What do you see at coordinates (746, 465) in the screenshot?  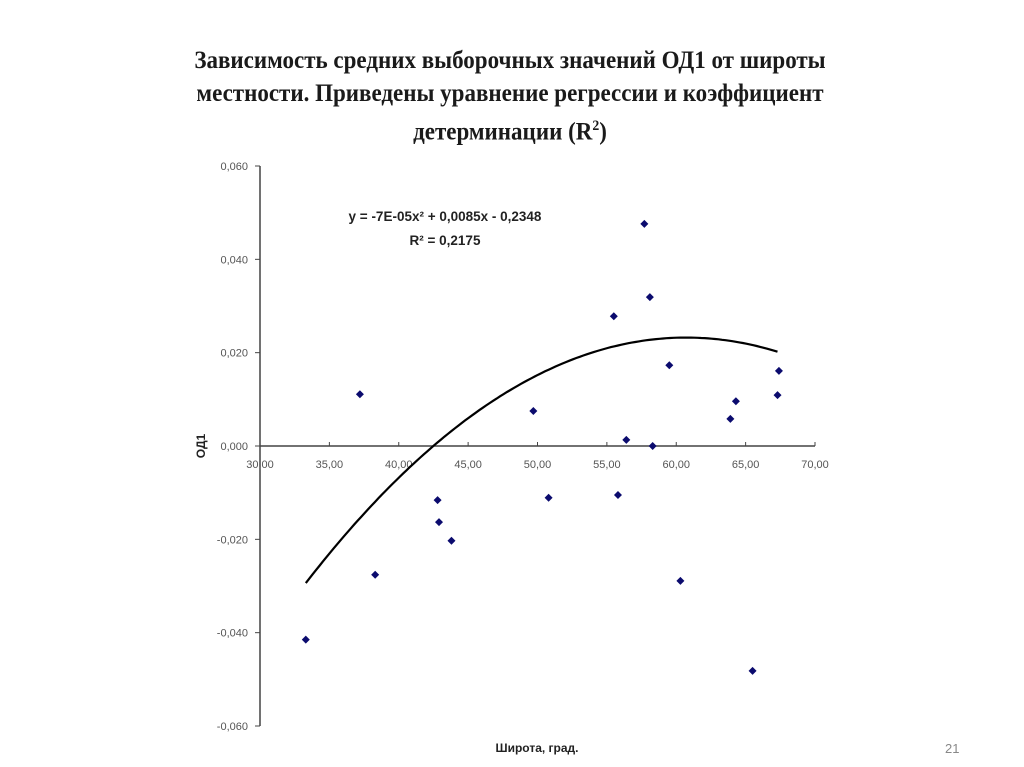 I see `x-tick-label: 65,00` at bounding box center [746, 465].